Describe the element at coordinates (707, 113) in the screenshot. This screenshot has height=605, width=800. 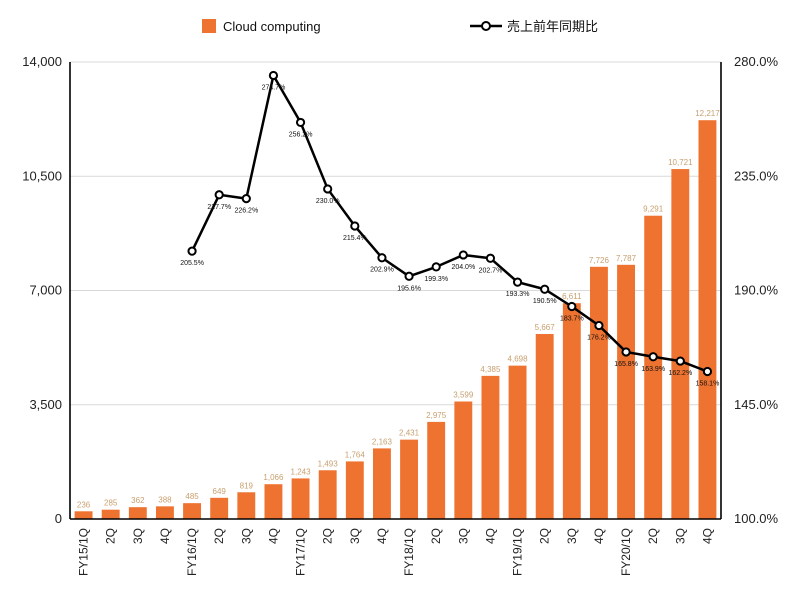
I see `bar-value-label-23: 12,217` at that location.